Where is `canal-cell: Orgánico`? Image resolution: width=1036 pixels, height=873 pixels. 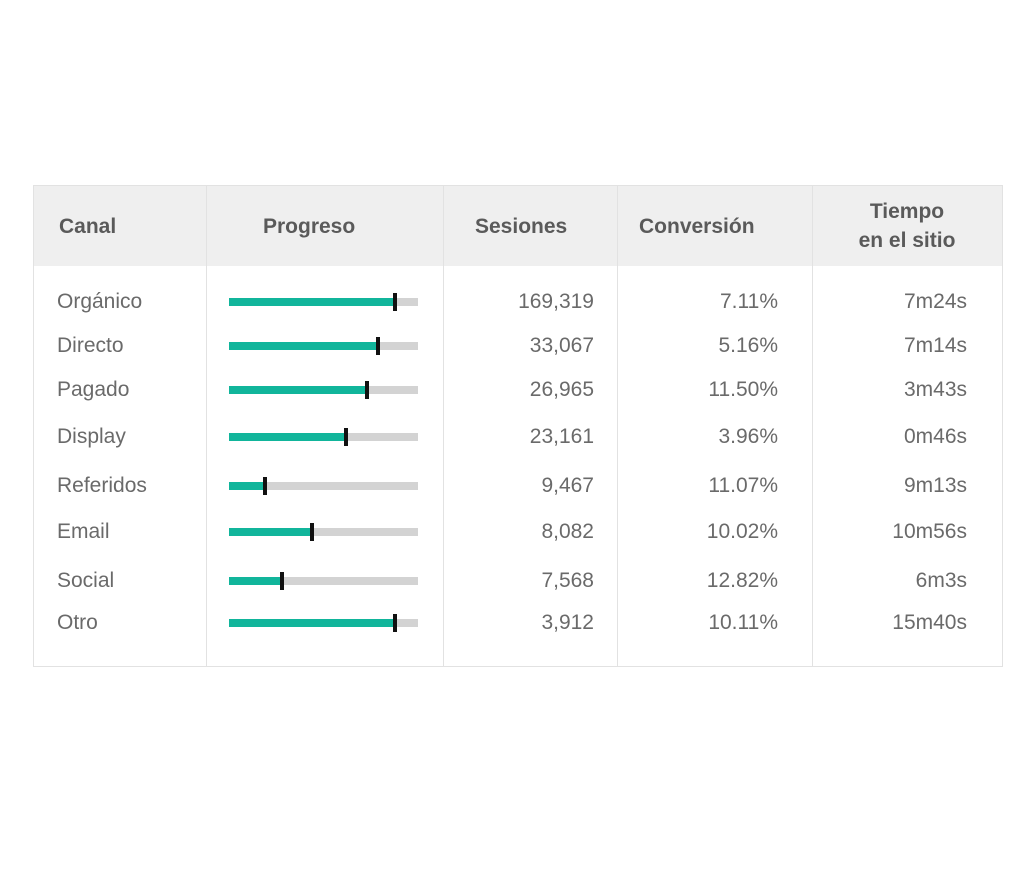
canal-cell: Orgánico is located at coordinates (100, 301).